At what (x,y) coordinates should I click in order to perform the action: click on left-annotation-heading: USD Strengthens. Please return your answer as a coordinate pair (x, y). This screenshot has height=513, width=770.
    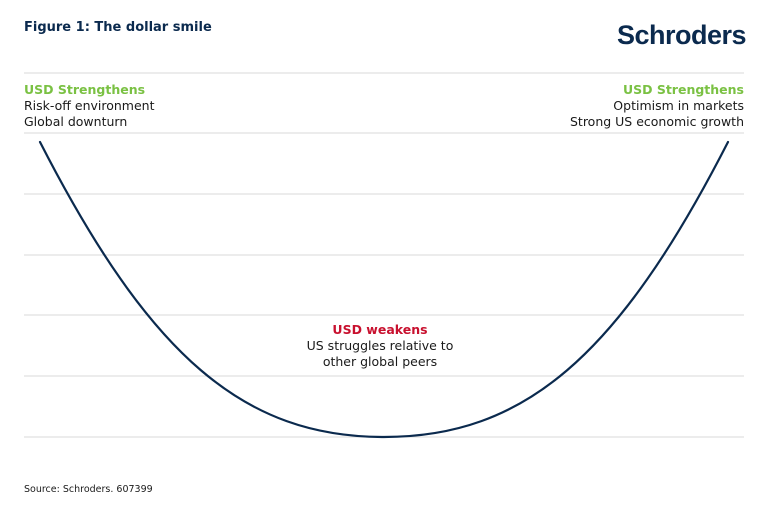
    Looking at the image, I should click on (85, 89).